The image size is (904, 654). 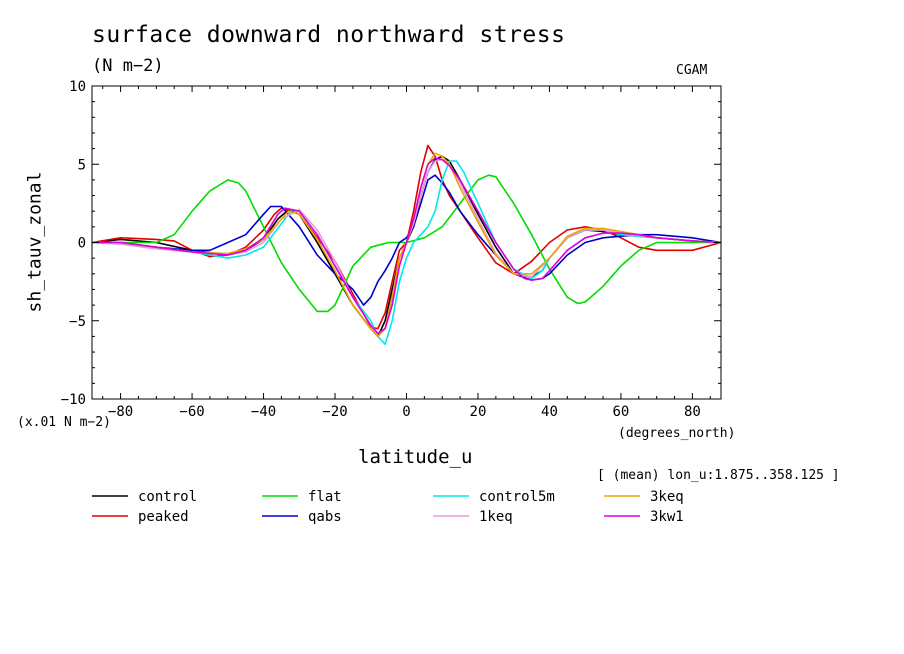 I want to click on x-units-label: (degrees_north), so click(x=677, y=433).